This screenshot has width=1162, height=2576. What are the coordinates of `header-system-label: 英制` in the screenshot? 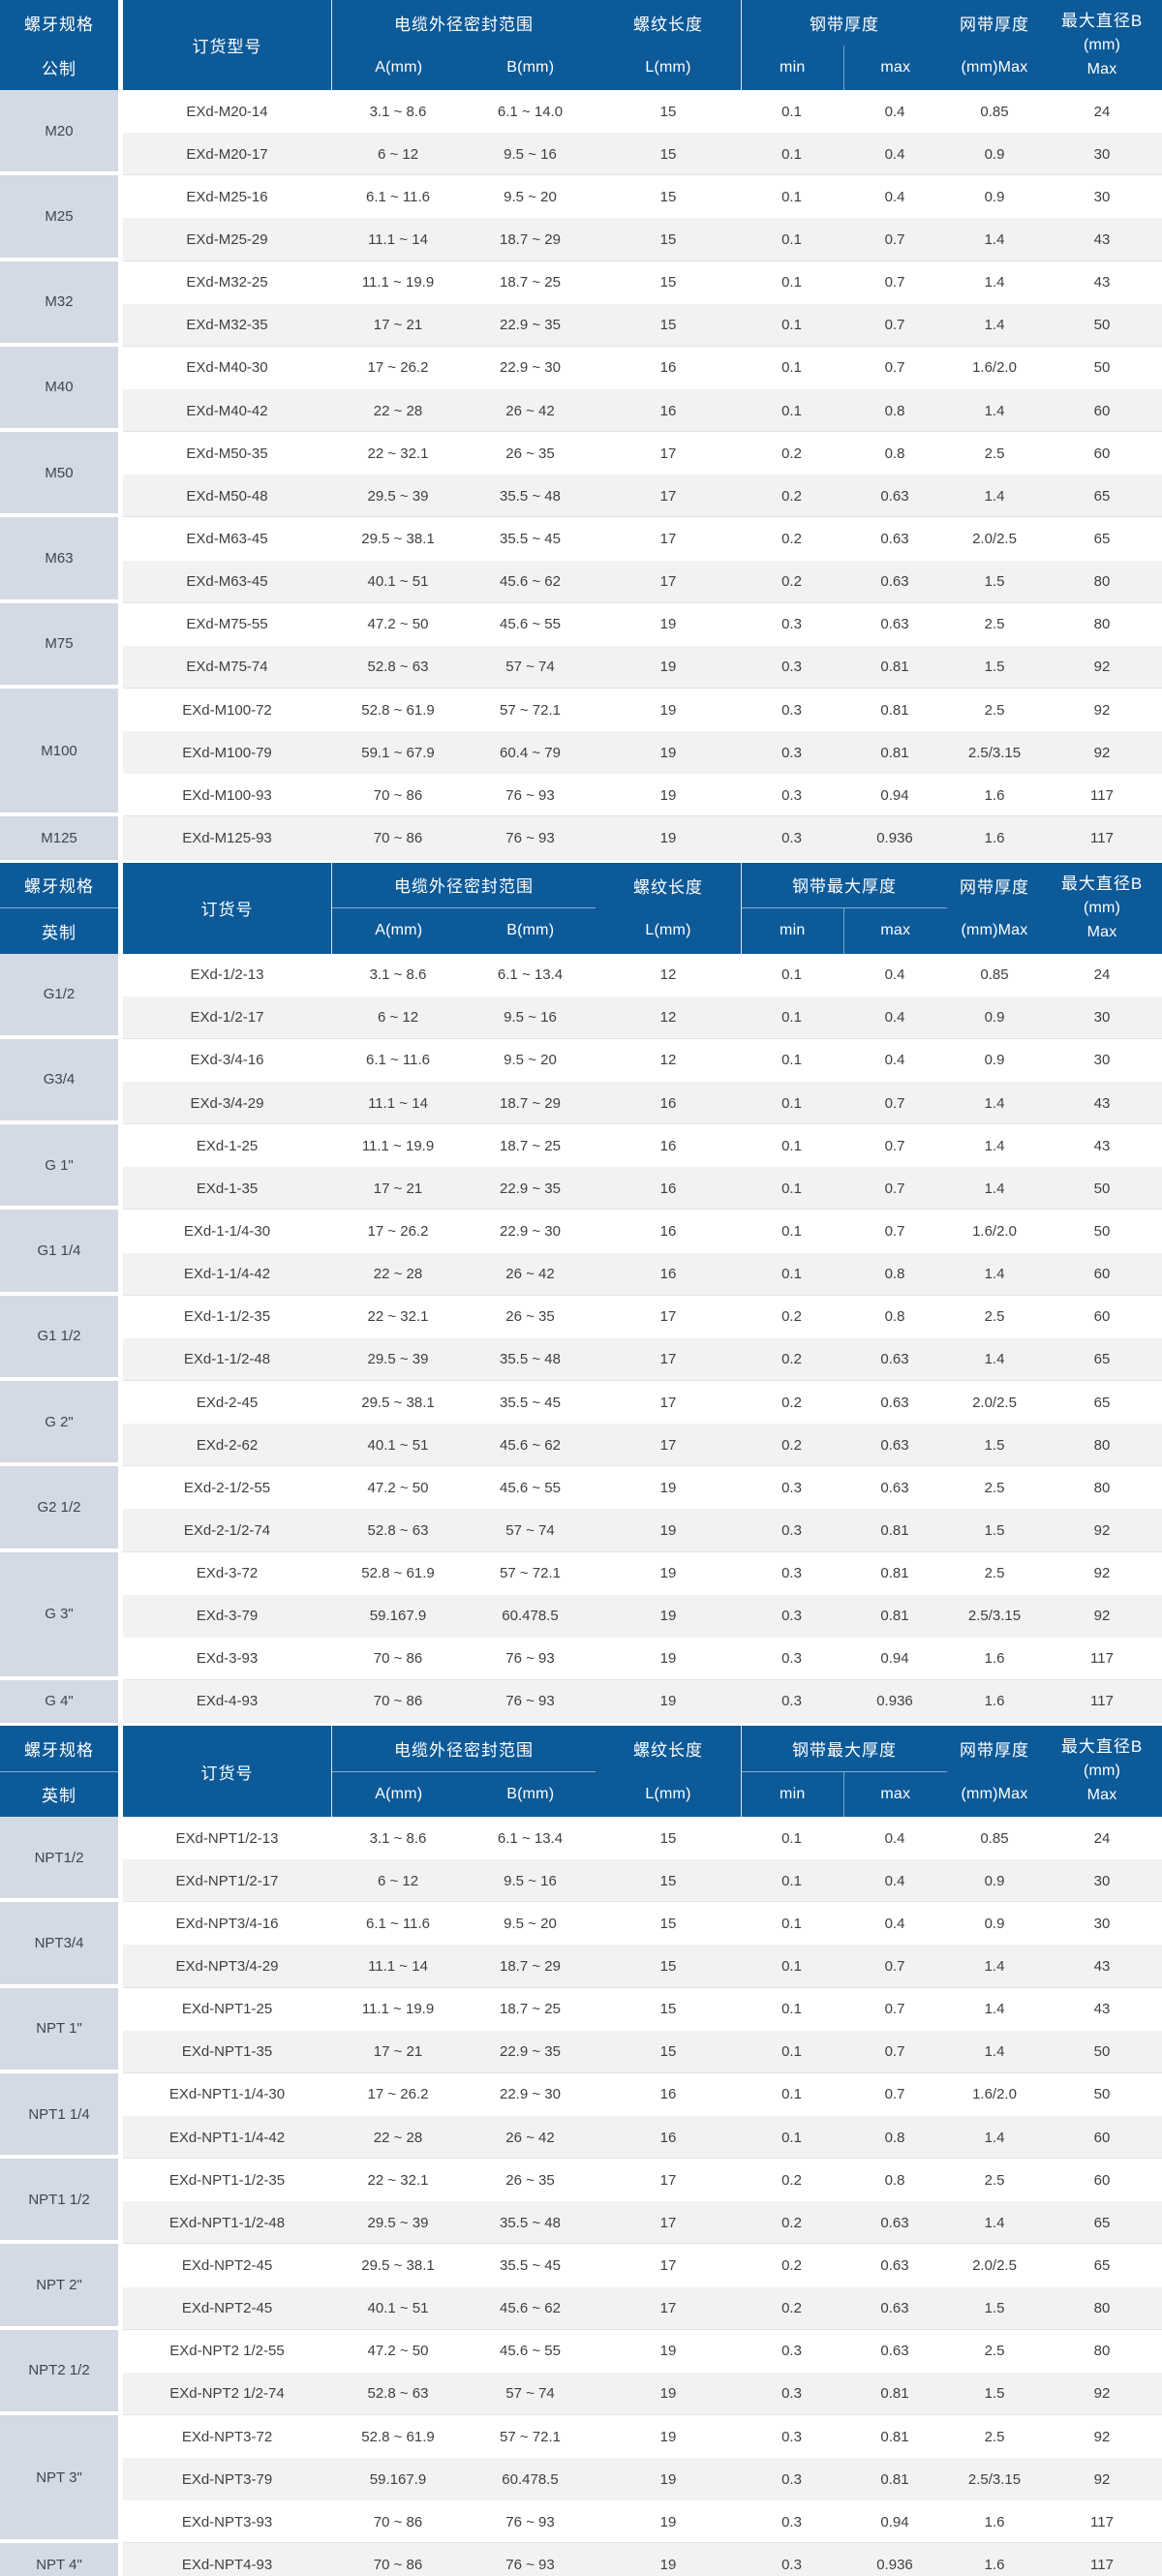 It's located at (59, 1796).